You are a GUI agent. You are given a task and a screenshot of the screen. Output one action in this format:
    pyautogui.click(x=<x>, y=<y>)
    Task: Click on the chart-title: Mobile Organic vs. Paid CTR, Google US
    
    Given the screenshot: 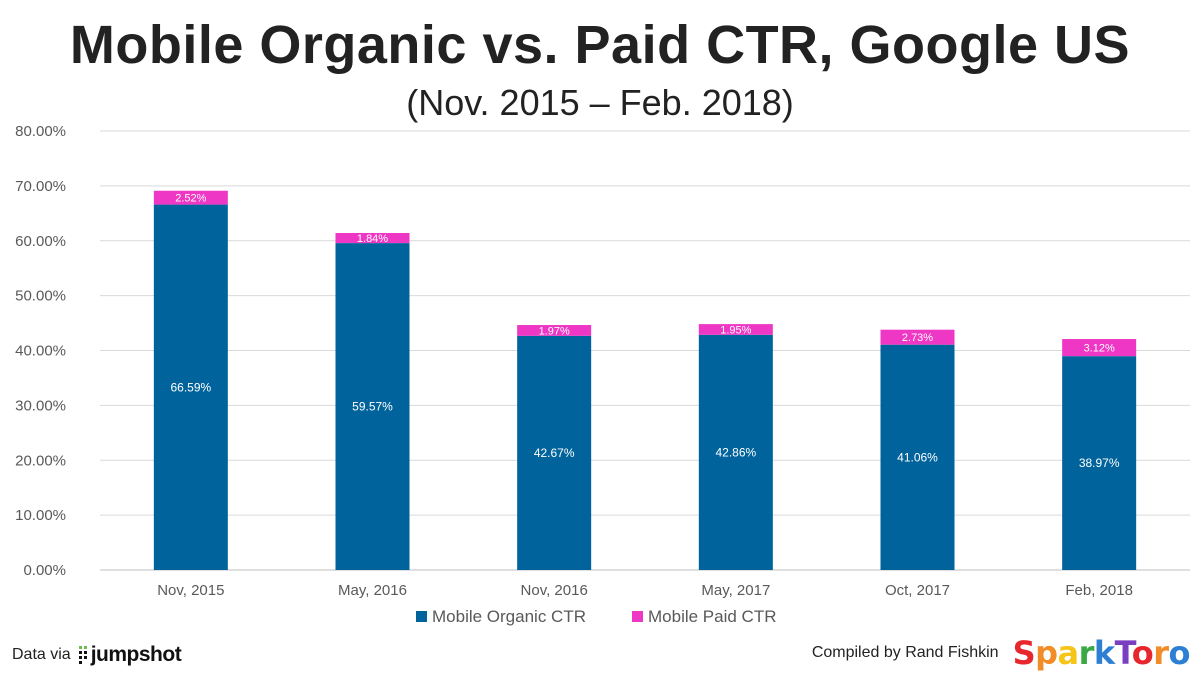 What is the action you would take?
    pyautogui.click(x=600, y=45)
    